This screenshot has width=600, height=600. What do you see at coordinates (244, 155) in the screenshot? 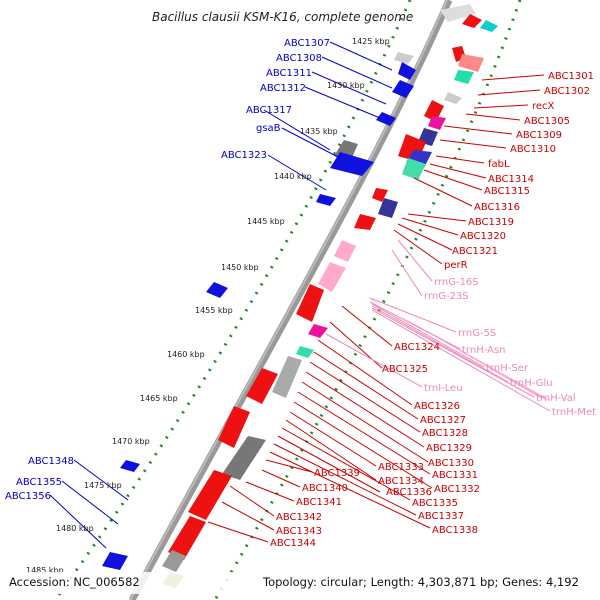
I see `gene-label: ABC1323` at bounding box center [244, 155].